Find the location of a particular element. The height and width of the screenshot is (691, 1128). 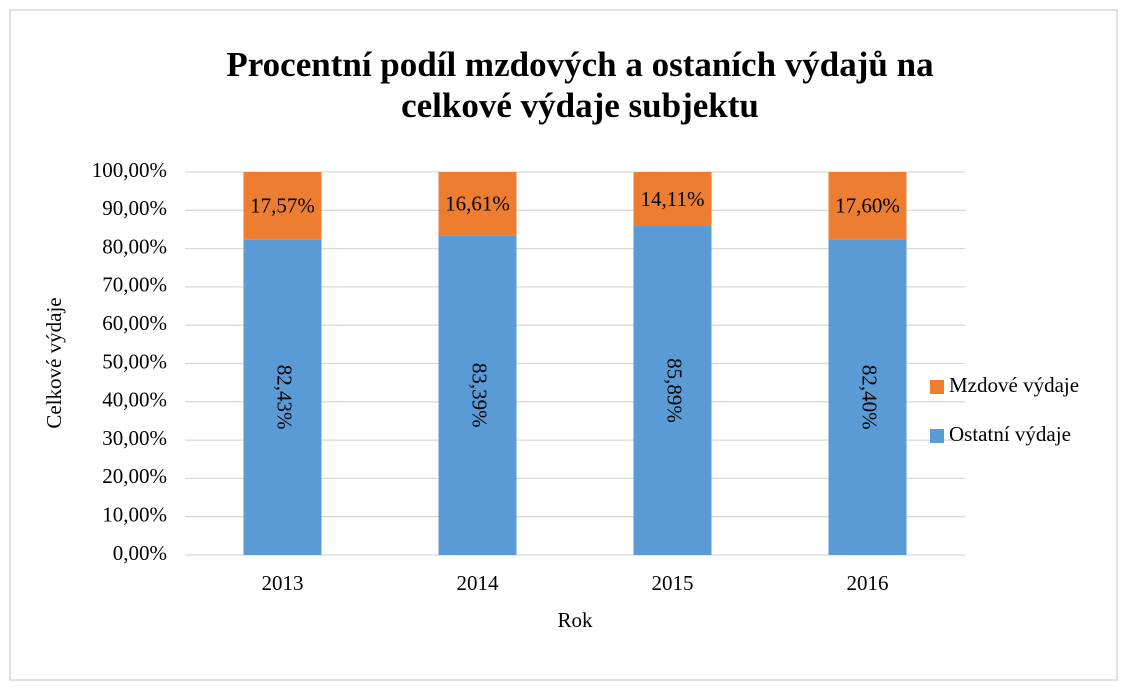

y-tick-label: 40,00% is located at coordinates (134, 400).